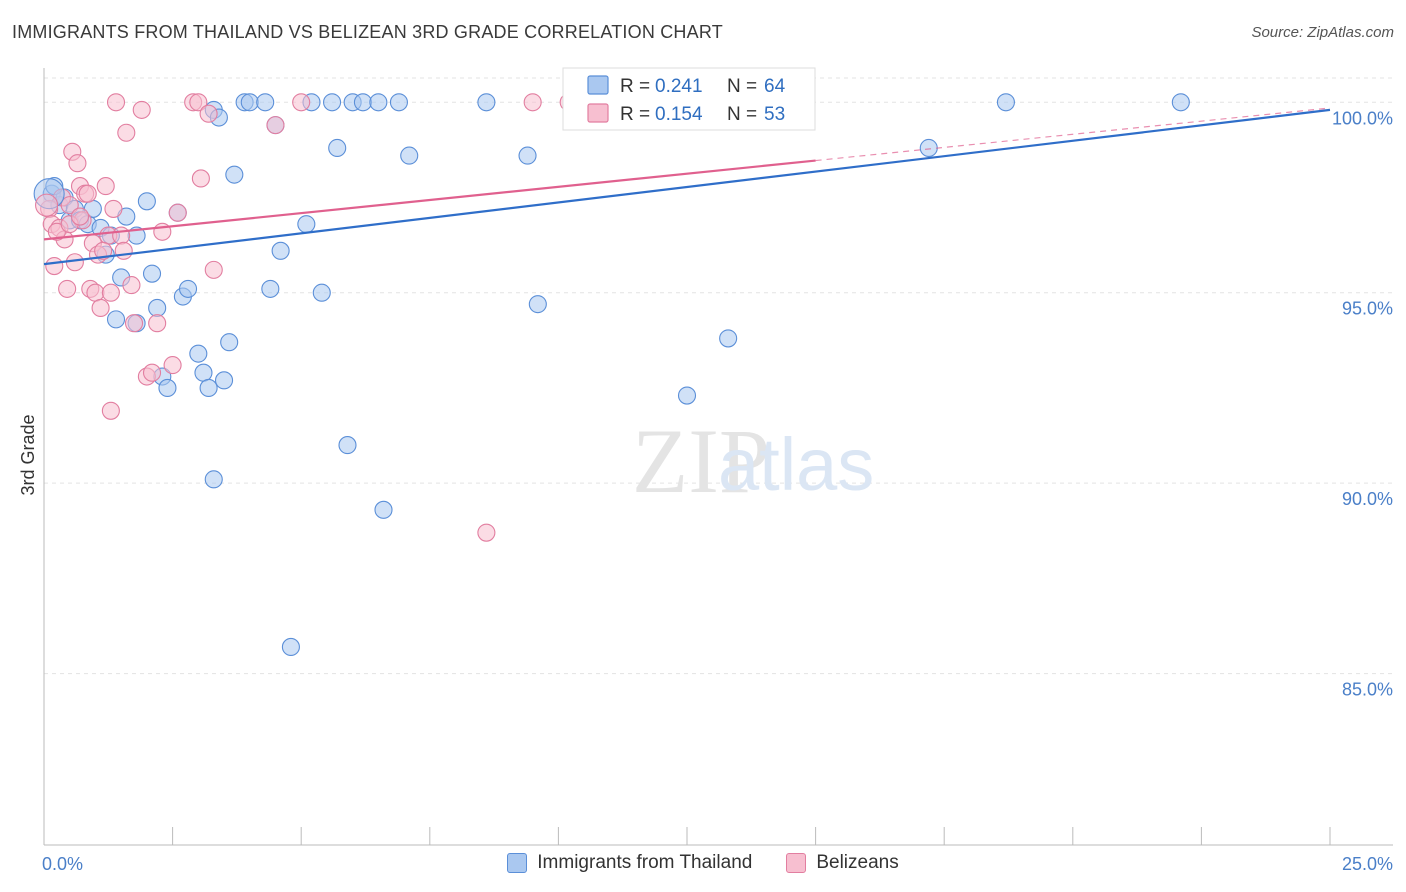 Image resolution: width=1406 pixels, height=892 pixels. What do you see at coordinates (47, 205) in the screenshot?
I see `belize-point-large` at bounding box center [47, 205].